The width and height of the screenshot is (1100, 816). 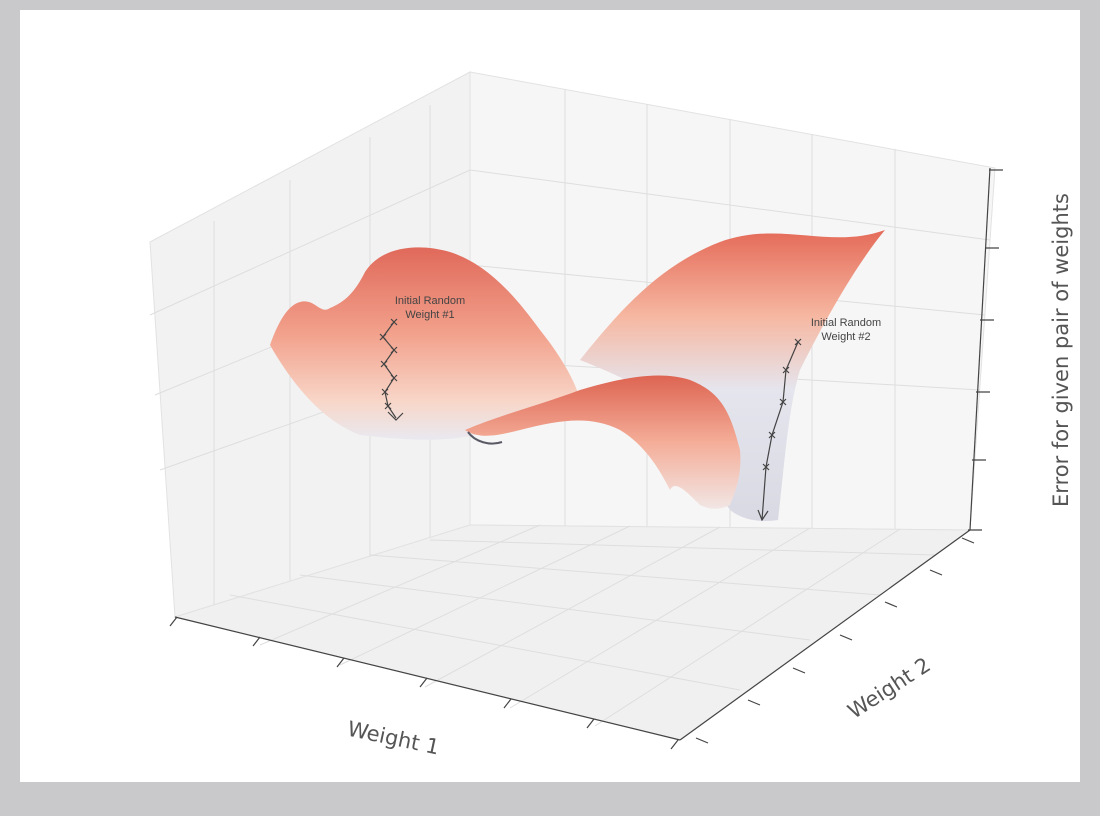 What do you see at coordinates (393, 738) in the screenshot?
I see `x-axis-label: Weight 1` at bounding box center [393, 738].